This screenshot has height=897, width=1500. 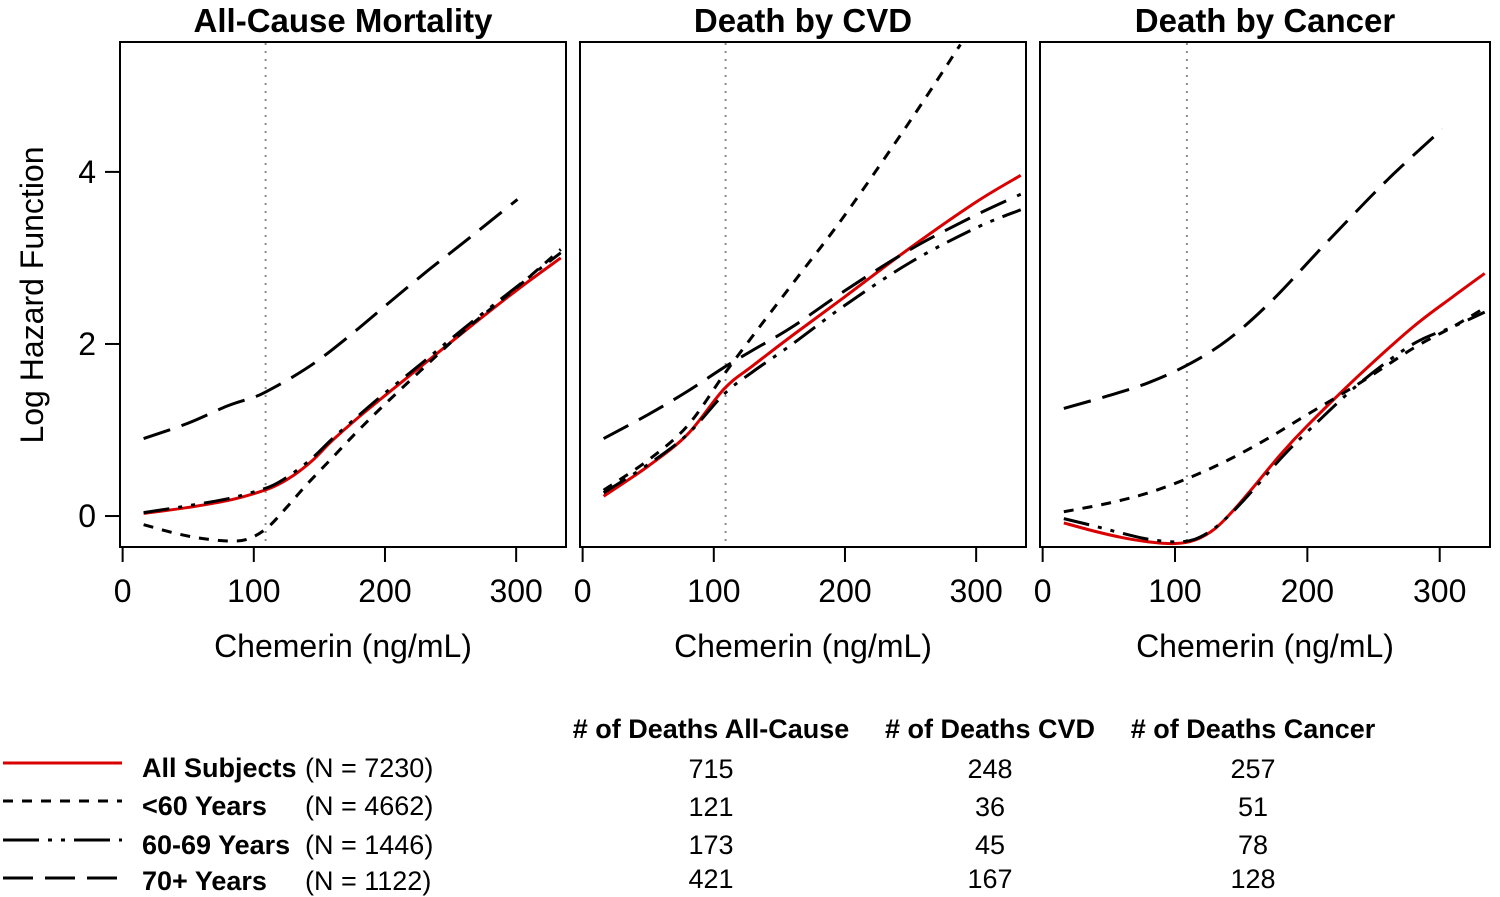 I want to click on table-cell-allcause-70plus: 421, so click(x=711, y=879).